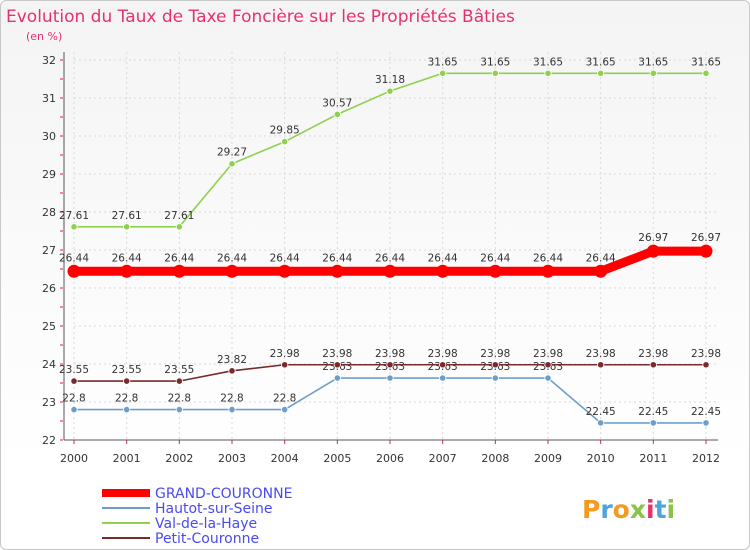 The height and width of the screenshot is (550, 750). What do you see at coordinates (337, 103) in the screenshot?
I see `data-label: 30.57` at bounding box center [337, 103].